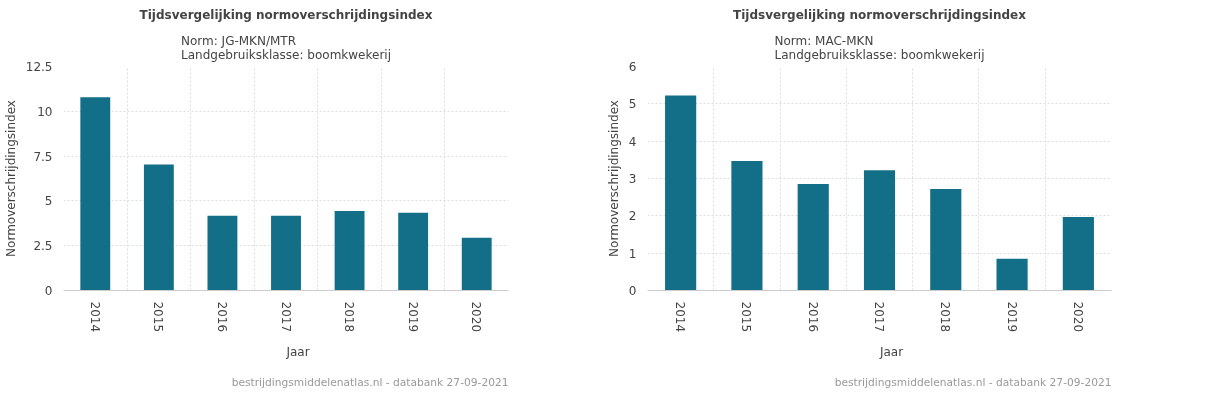 Image resolution: width=1206 pixels, height=410 pixels. I want to click on chart-subtitle: Norm: JG-MKN/MTR Landgebruiksklasse: boomkwekerij, so click(286, 47).